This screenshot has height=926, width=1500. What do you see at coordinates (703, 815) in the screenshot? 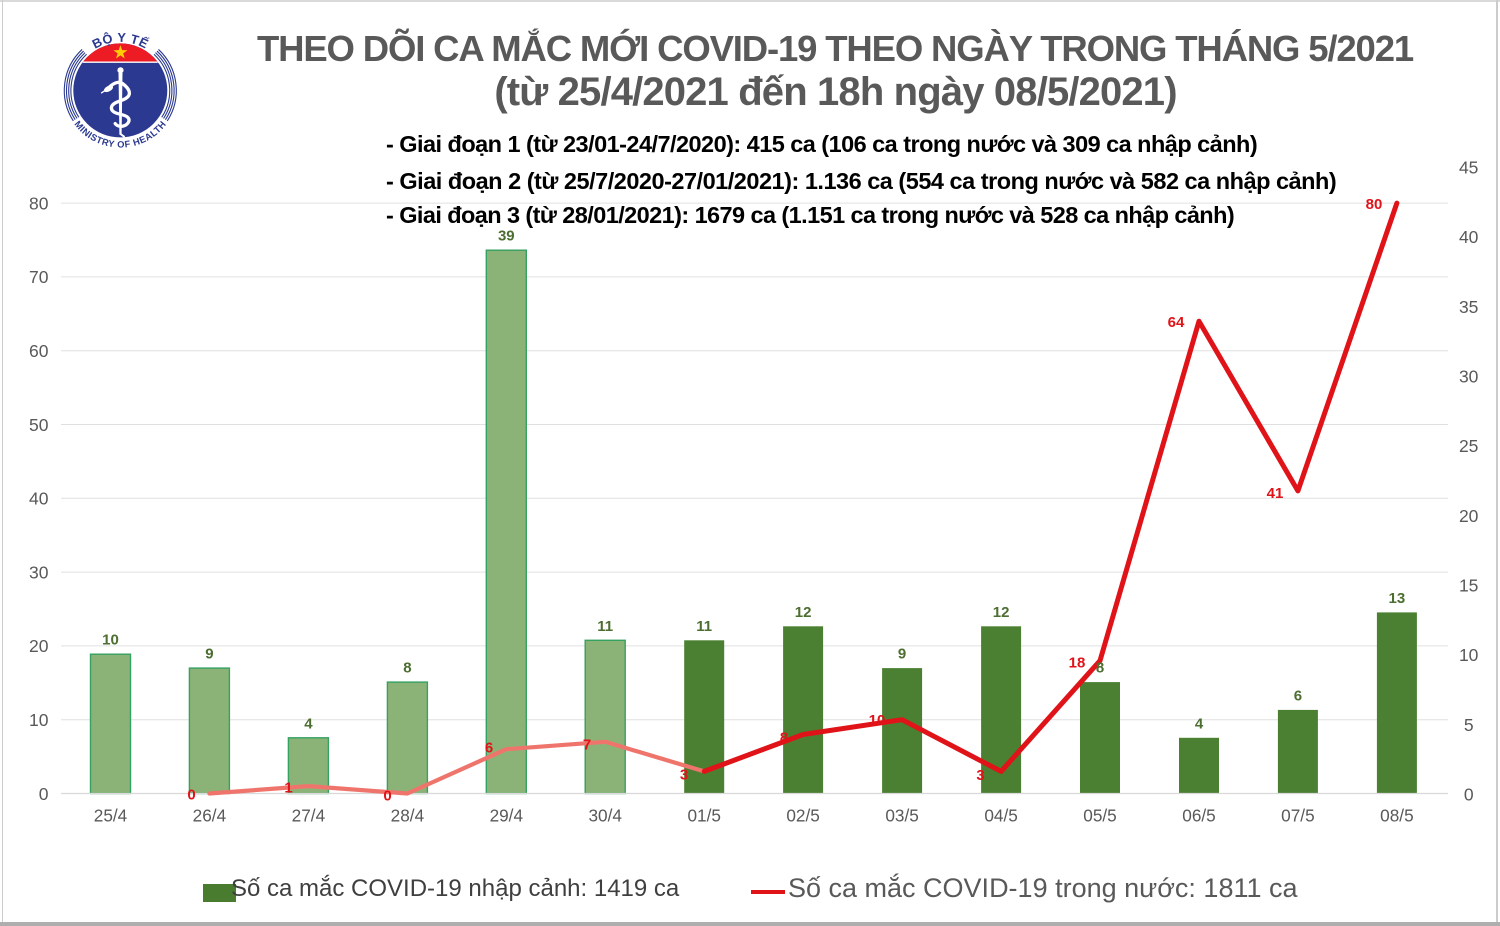
I see `svg-text: 01/5` at bounding box center [703, 815].